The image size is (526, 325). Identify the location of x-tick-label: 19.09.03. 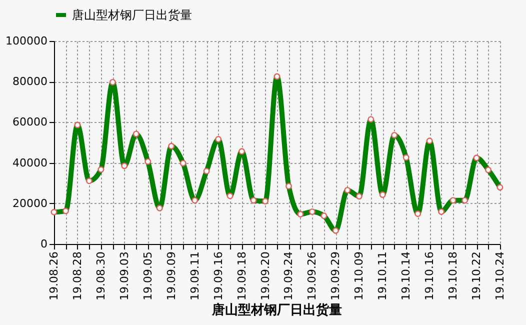
(124, 276).